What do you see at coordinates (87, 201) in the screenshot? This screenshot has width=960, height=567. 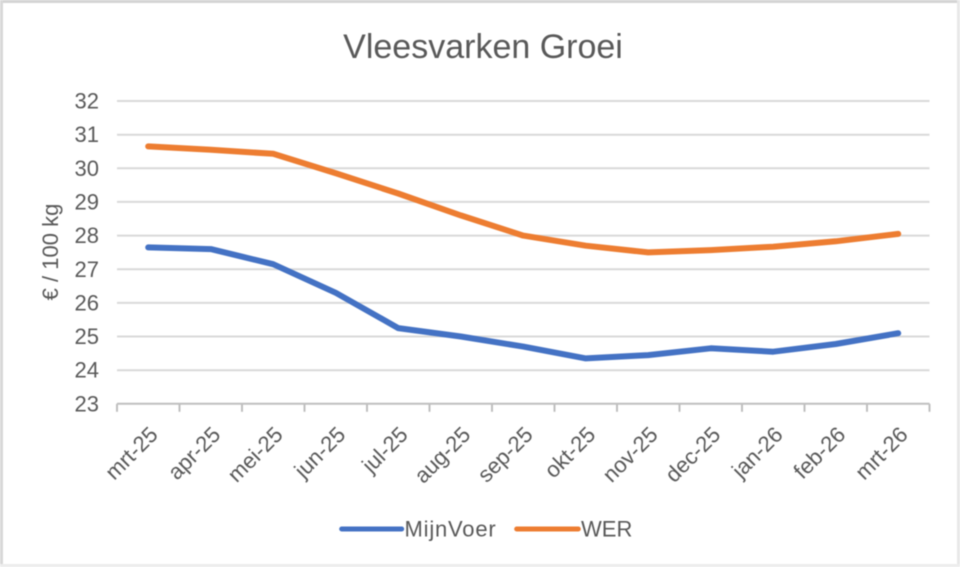 I see `svg-text: 29` at bounding box center [87, 201].